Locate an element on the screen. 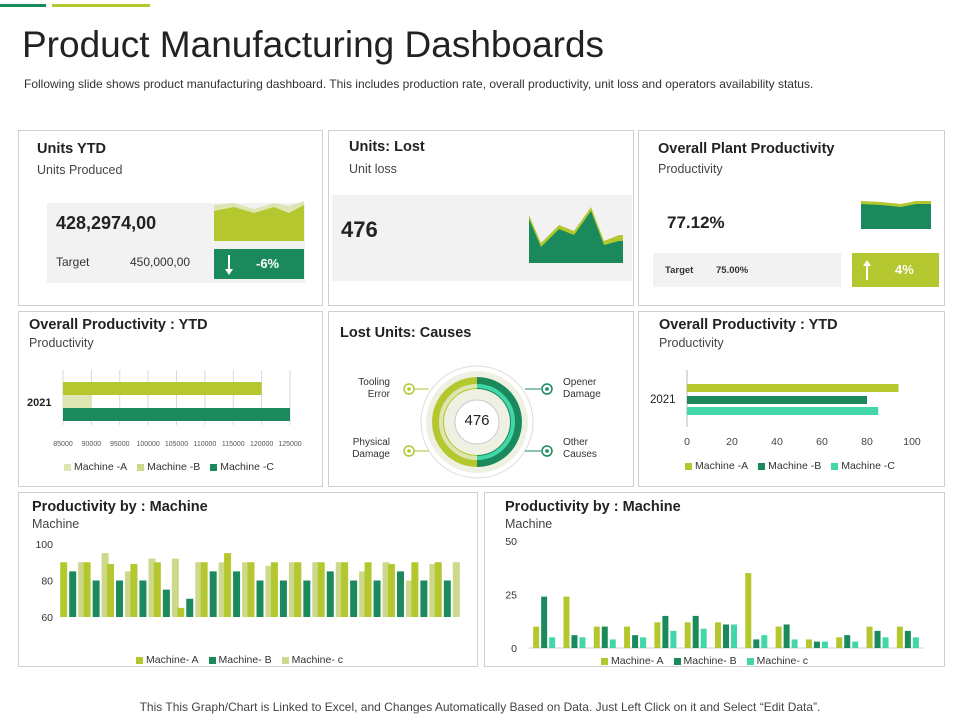  donut-center-value: 476 is located at coordinates (477, 420).